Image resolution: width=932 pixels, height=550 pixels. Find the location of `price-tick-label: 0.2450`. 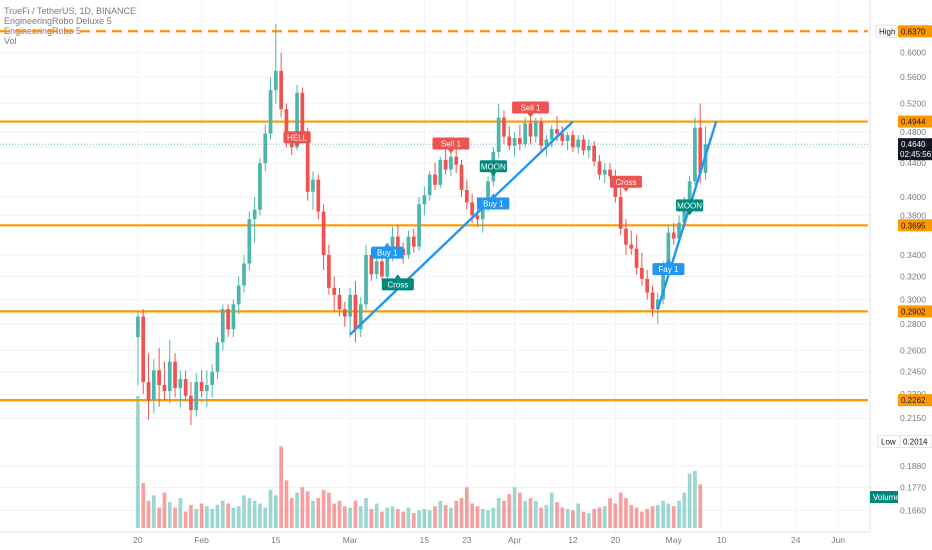

price-tick-label: 0.2450 is located at coordinates (913, 372).